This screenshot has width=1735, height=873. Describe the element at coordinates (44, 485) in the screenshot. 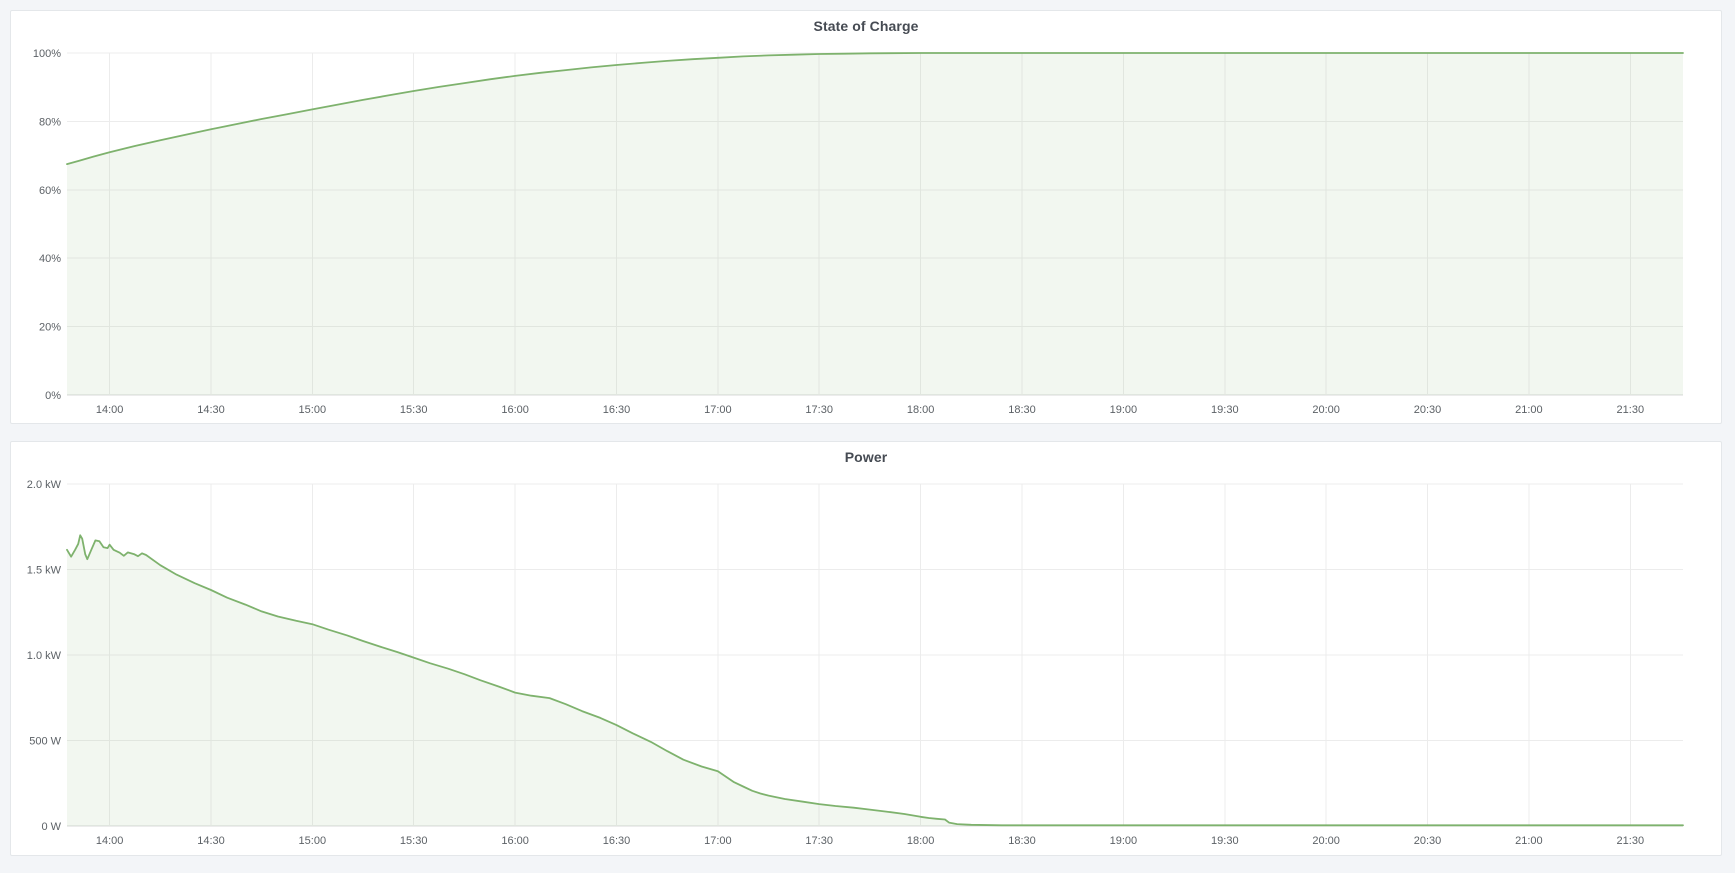

I see `y-tick-label: 2.0 kW` at that location.